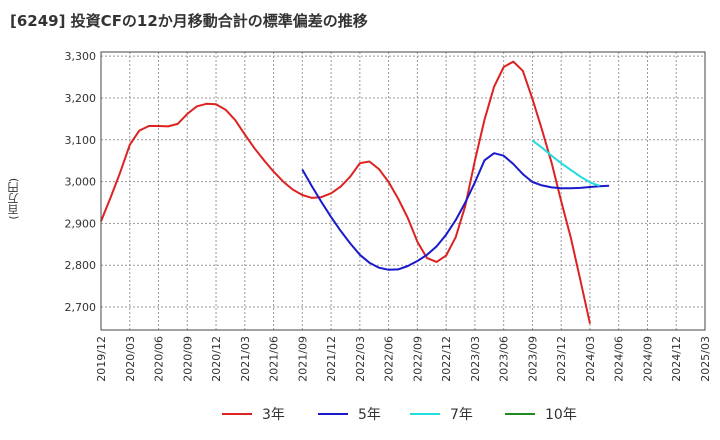  What do you see at coordinates (561, 359) in the screenshot?
I see `x-tick-label: 2023/12` at bounding box center [561, 359].